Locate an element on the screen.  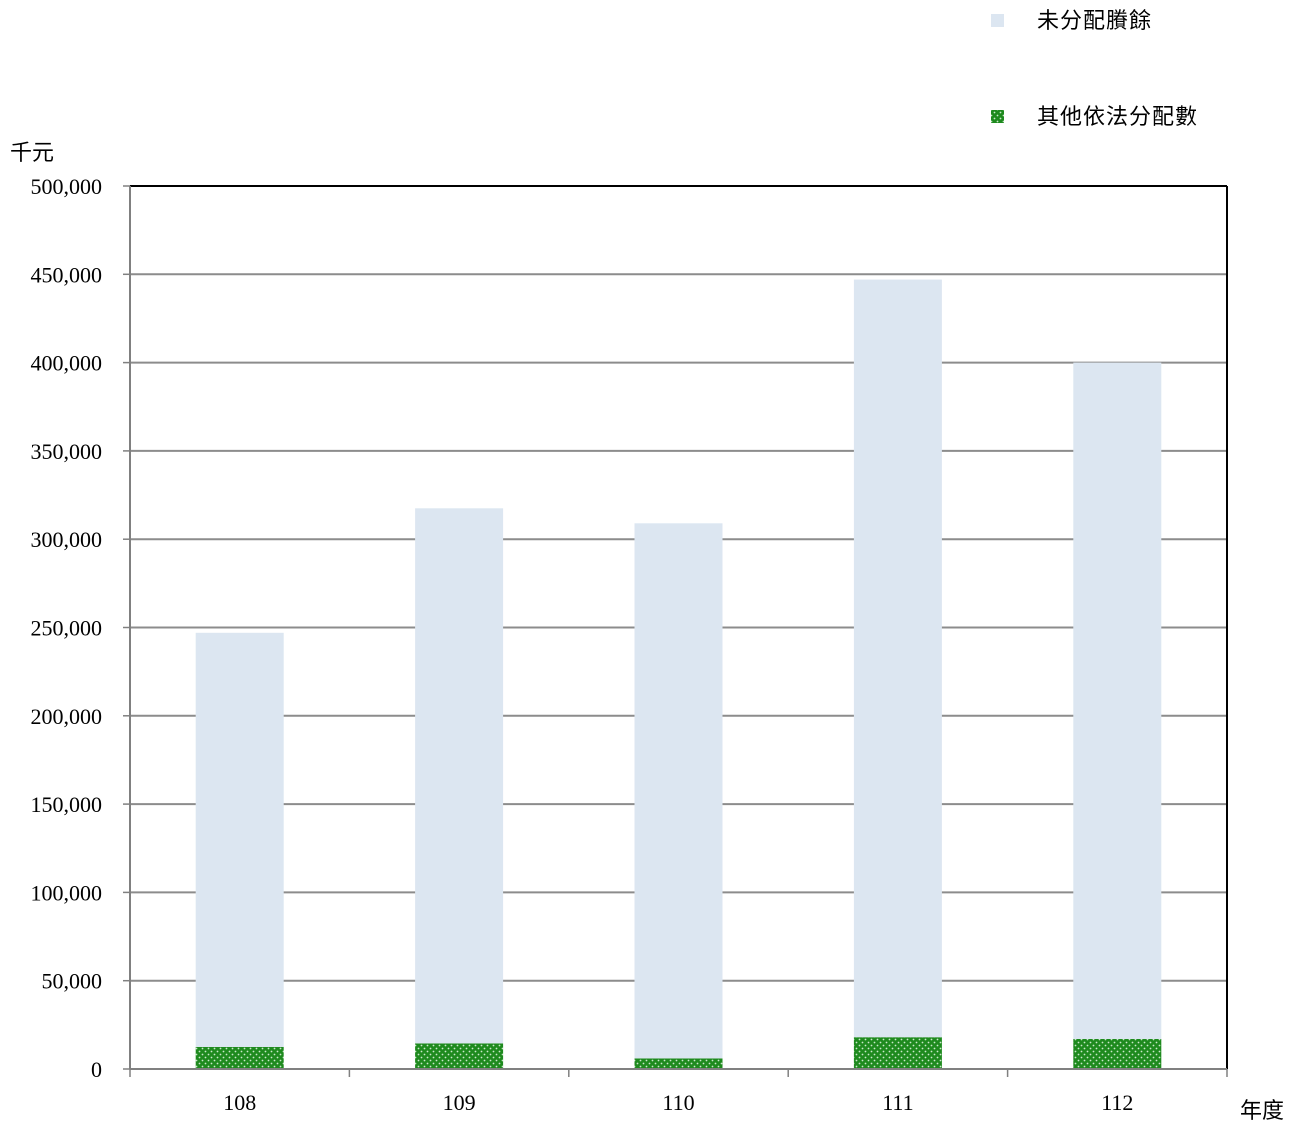
x-tick-label: 111 is located at coordinates (897, 1102).